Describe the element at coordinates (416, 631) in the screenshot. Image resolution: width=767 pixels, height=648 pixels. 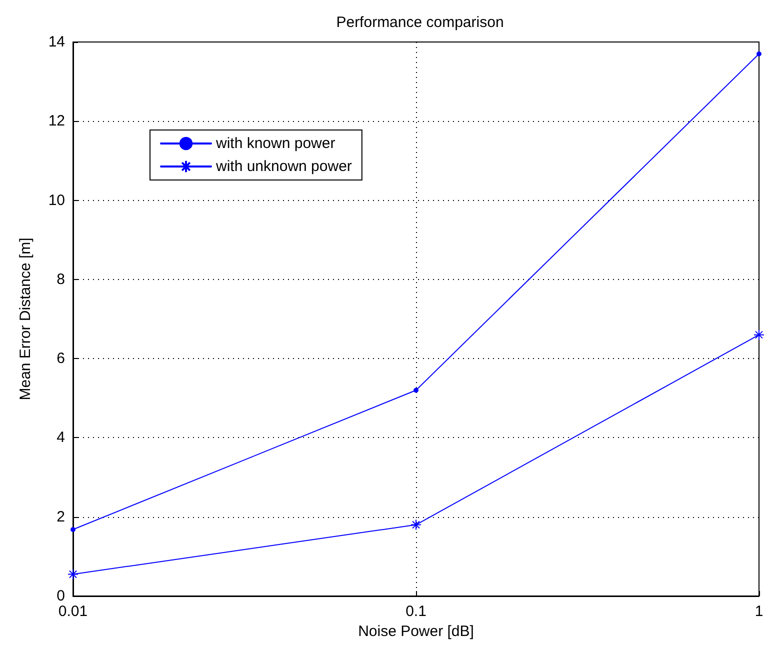
I see `x-axis-title: Noise Power [dB]` at that location.